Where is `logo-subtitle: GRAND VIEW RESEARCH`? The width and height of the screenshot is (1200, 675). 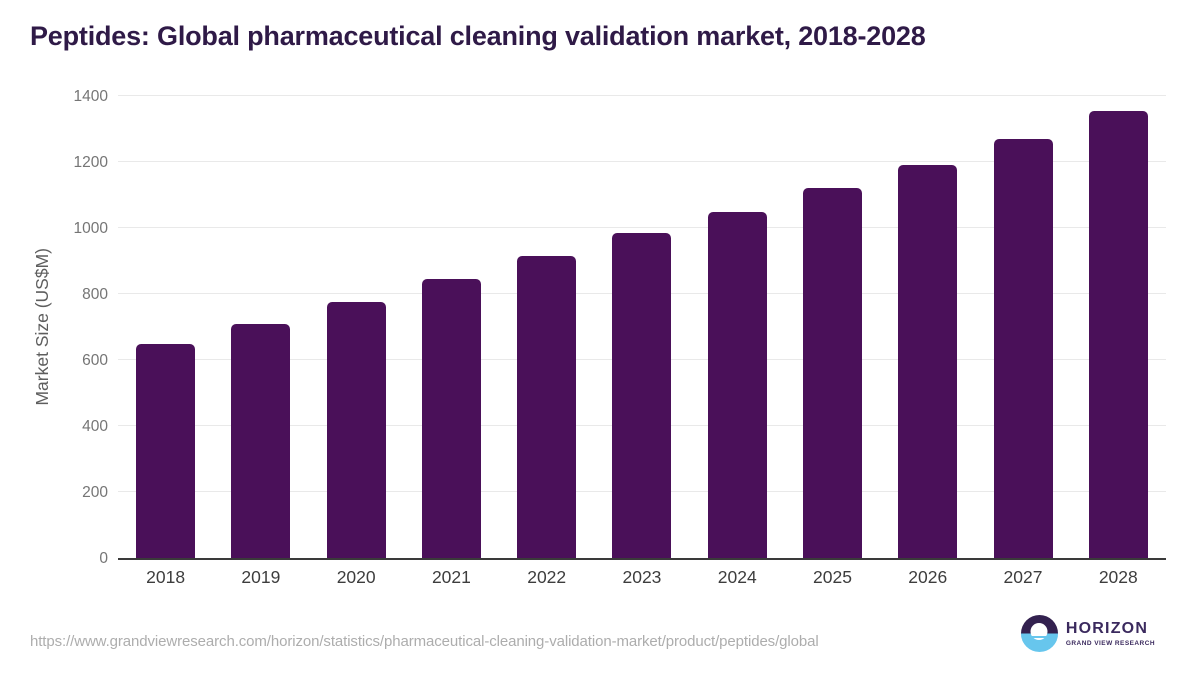
logo-subtitle: GRAND VIEW RESEARCH is located at coordinates (1110, 643).